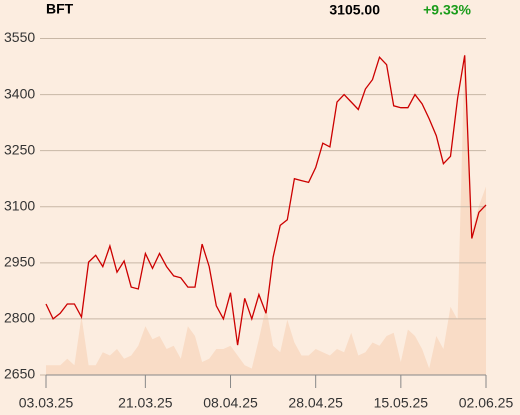  Describe the element at coordinates (401, 403) in the screenshot. I see `x-tick-label: 15.05.25` at that location.